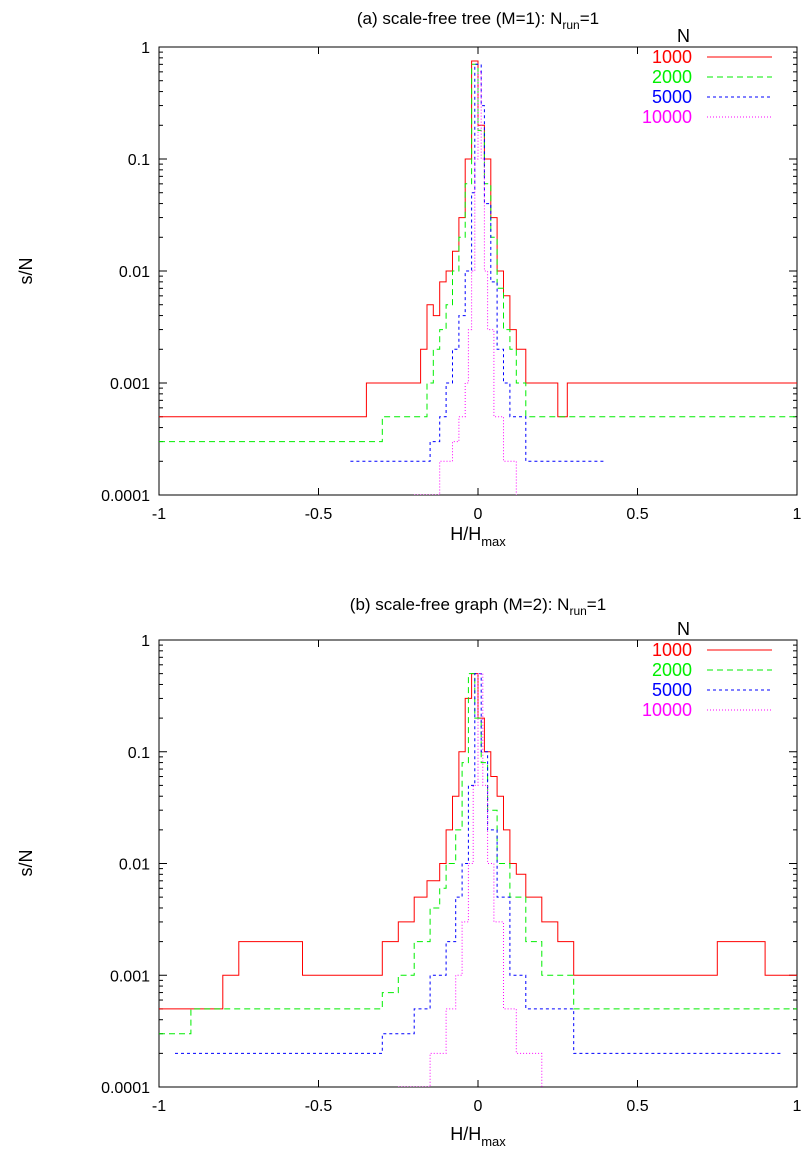 This screenshot has width=806, height=1164. What do you see at coordinates (478, 1136) in the screenshot?
I see `x-axis-title-b: H/Hmax` at bounding box center [478, 1136].